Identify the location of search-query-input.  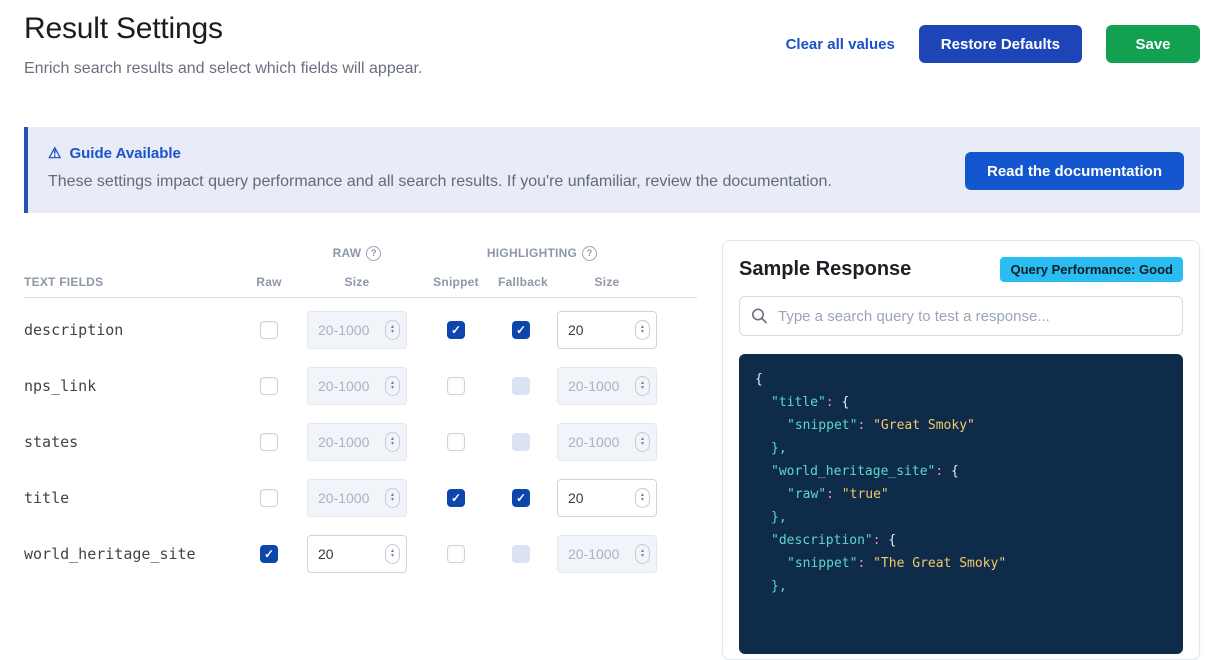
(961, 316).